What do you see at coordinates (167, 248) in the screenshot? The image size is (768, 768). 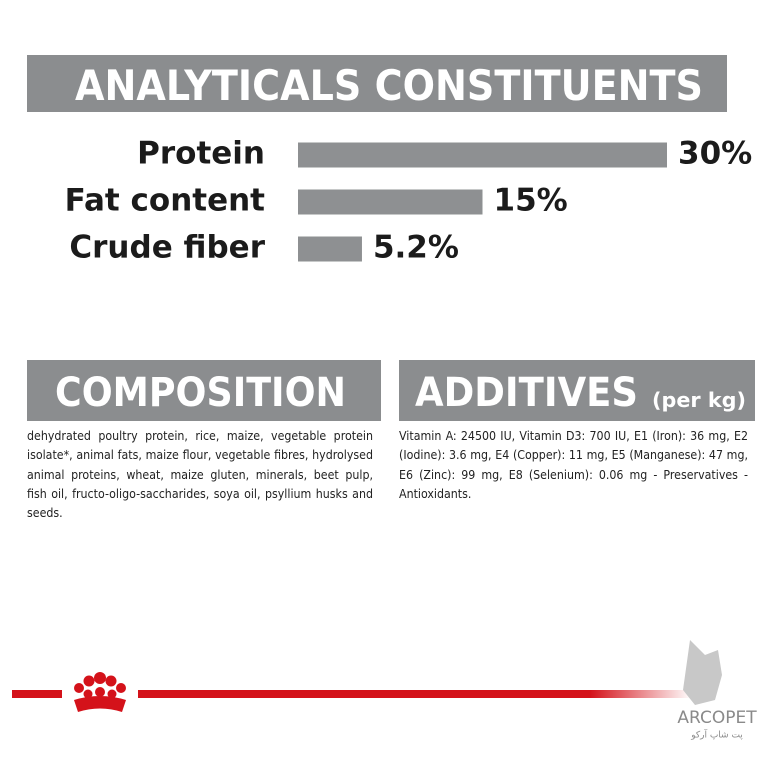 I see `category-label: Crude fiber` at bounding box center [167, 248].